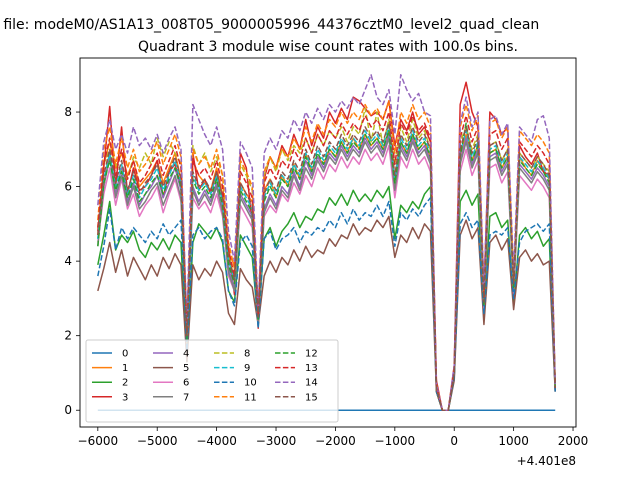 The image size is (640, 480). I want to click on legend-label-13: 13, so click(311, 368).